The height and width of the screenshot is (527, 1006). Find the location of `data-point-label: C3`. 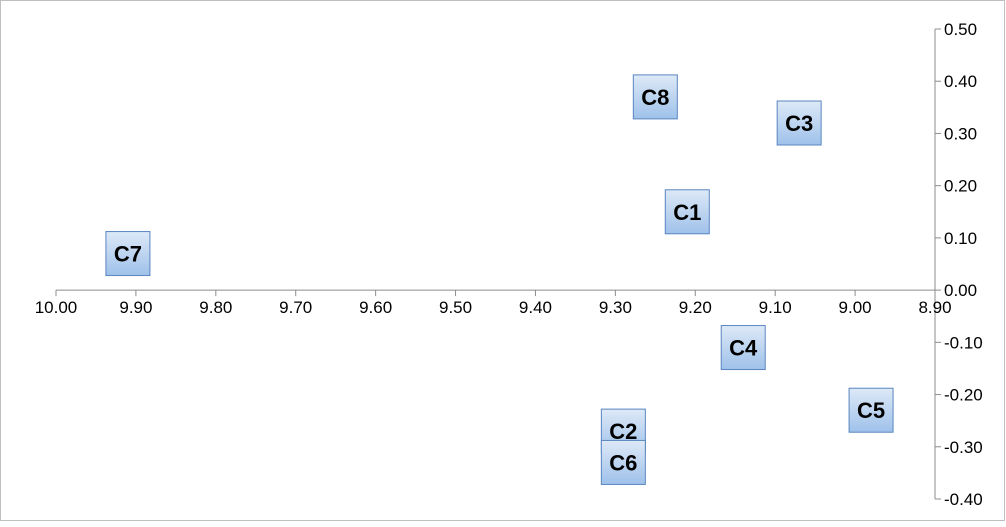

data-point-label: C3 is located at coordinates (799, 123).